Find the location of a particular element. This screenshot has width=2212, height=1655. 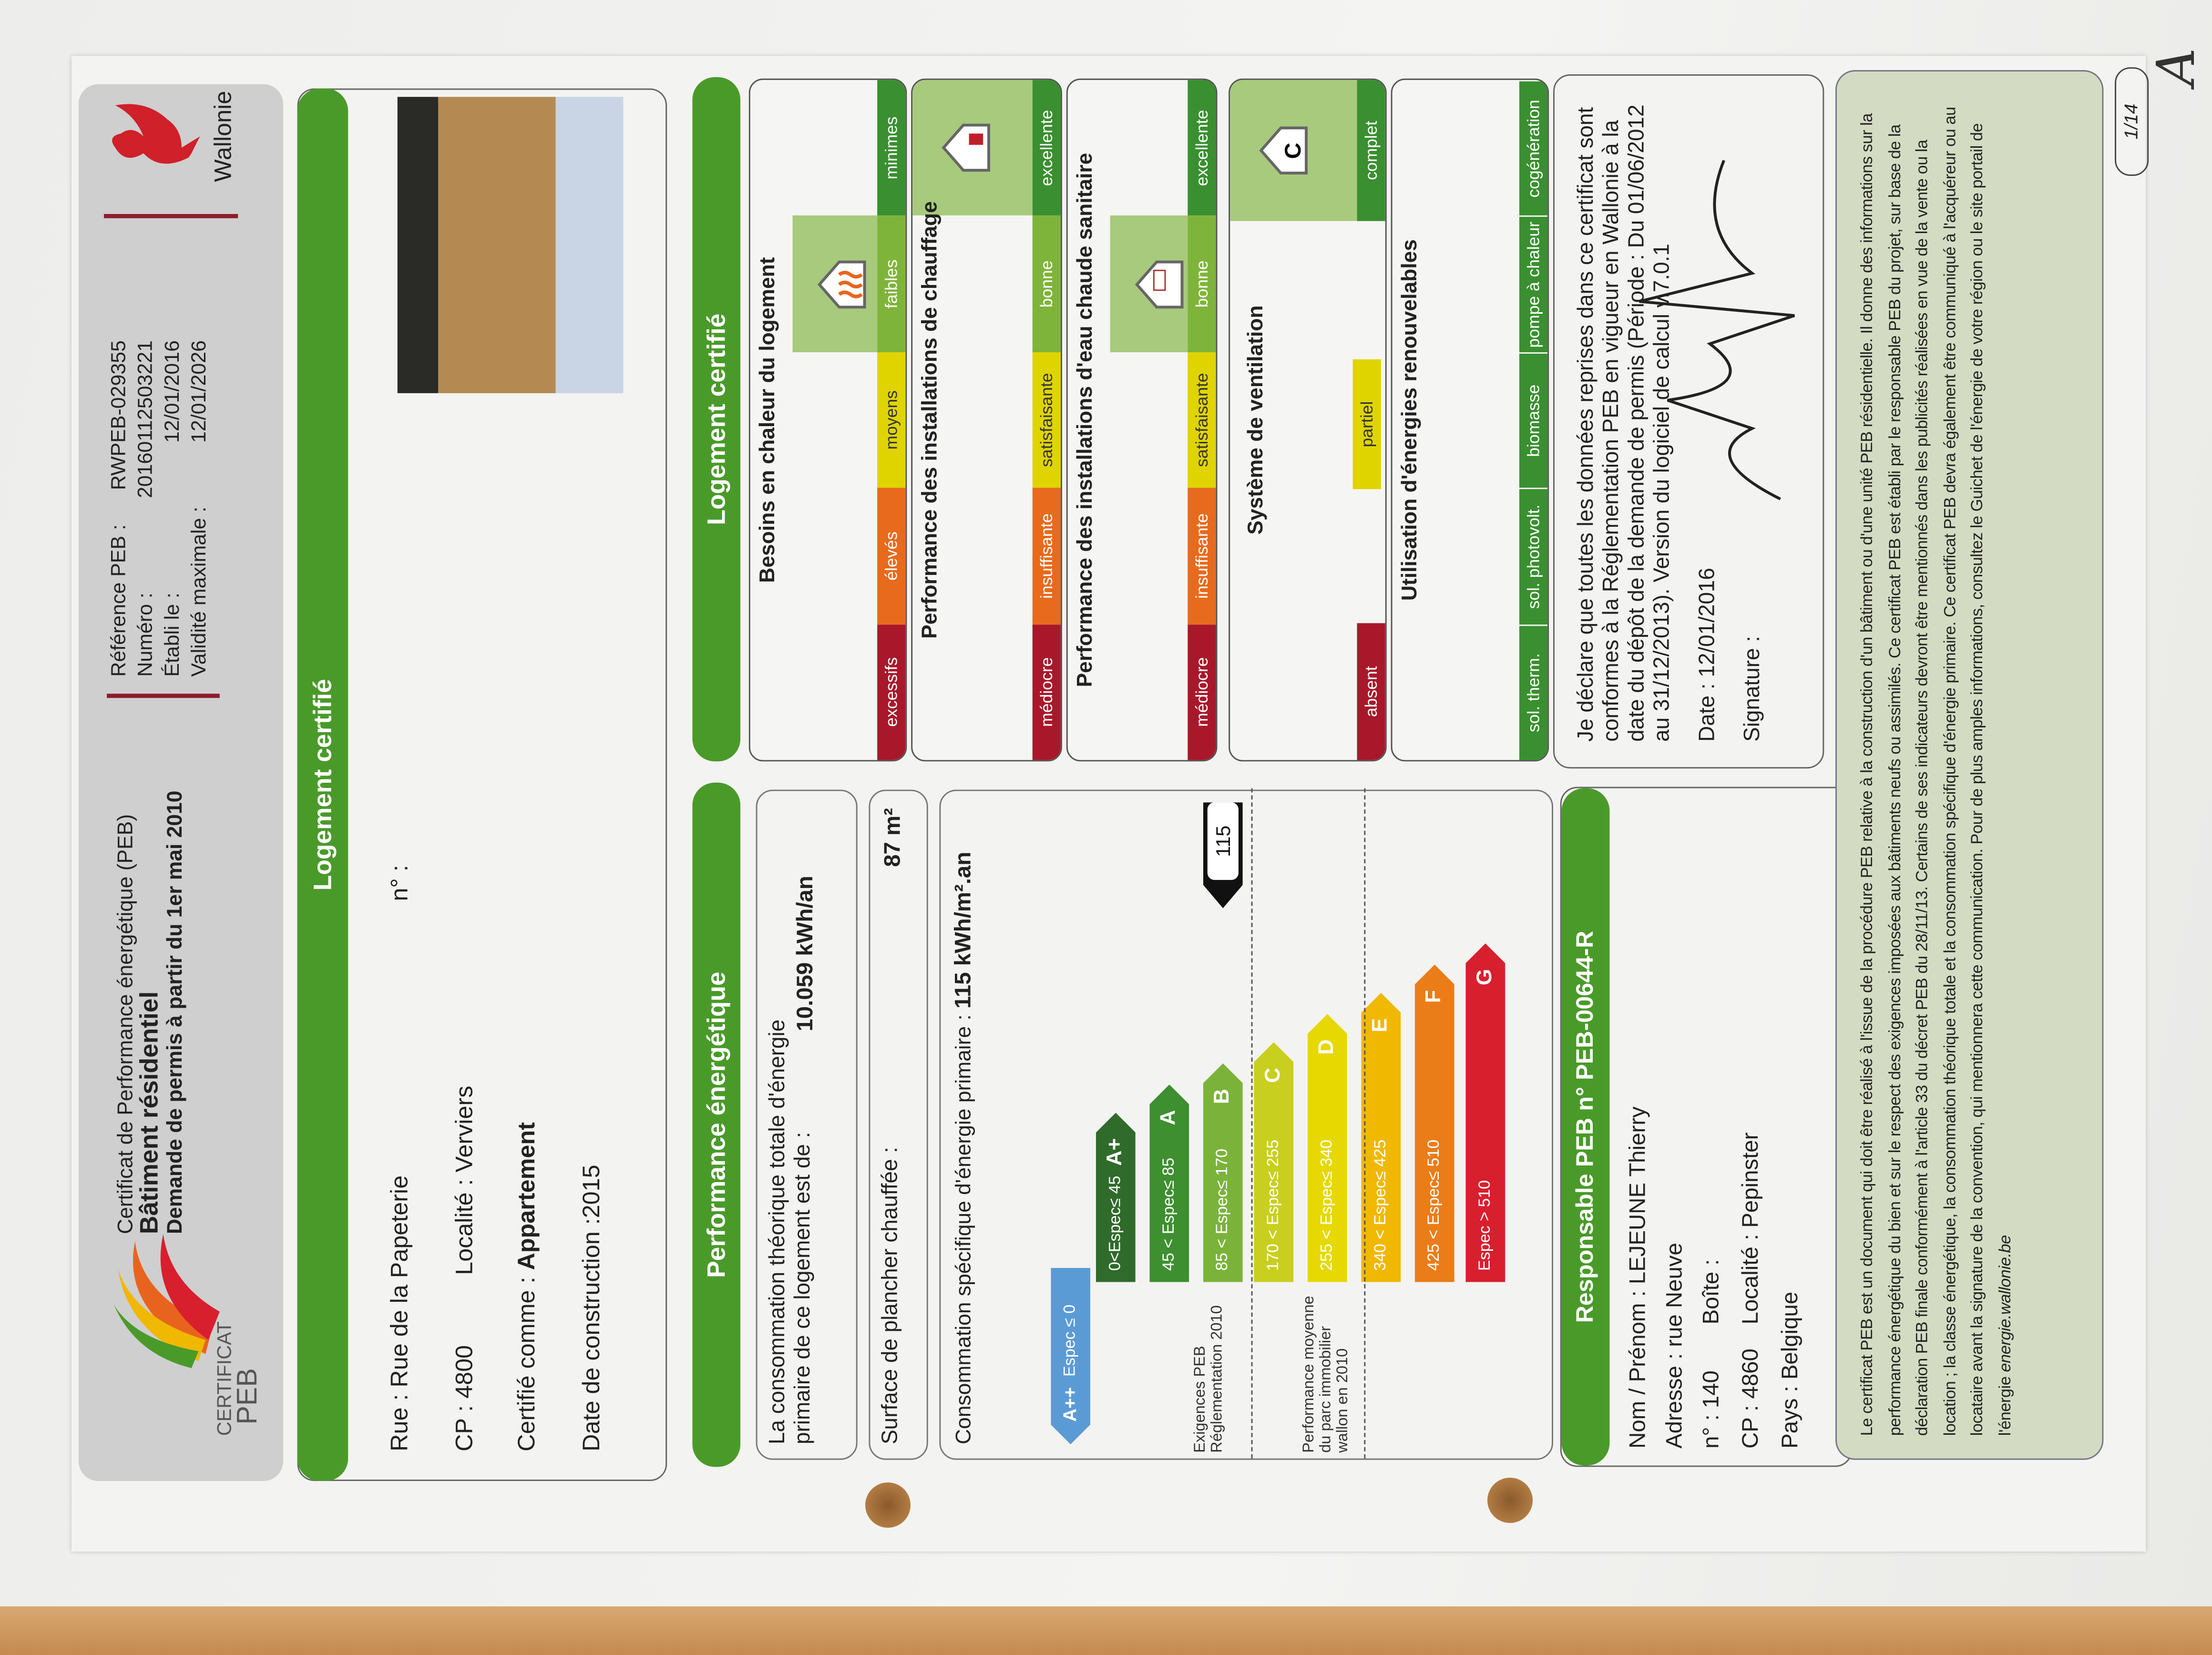

class-range: 170 < Espec≤ 255 is located at coordinates (1273, 1205).